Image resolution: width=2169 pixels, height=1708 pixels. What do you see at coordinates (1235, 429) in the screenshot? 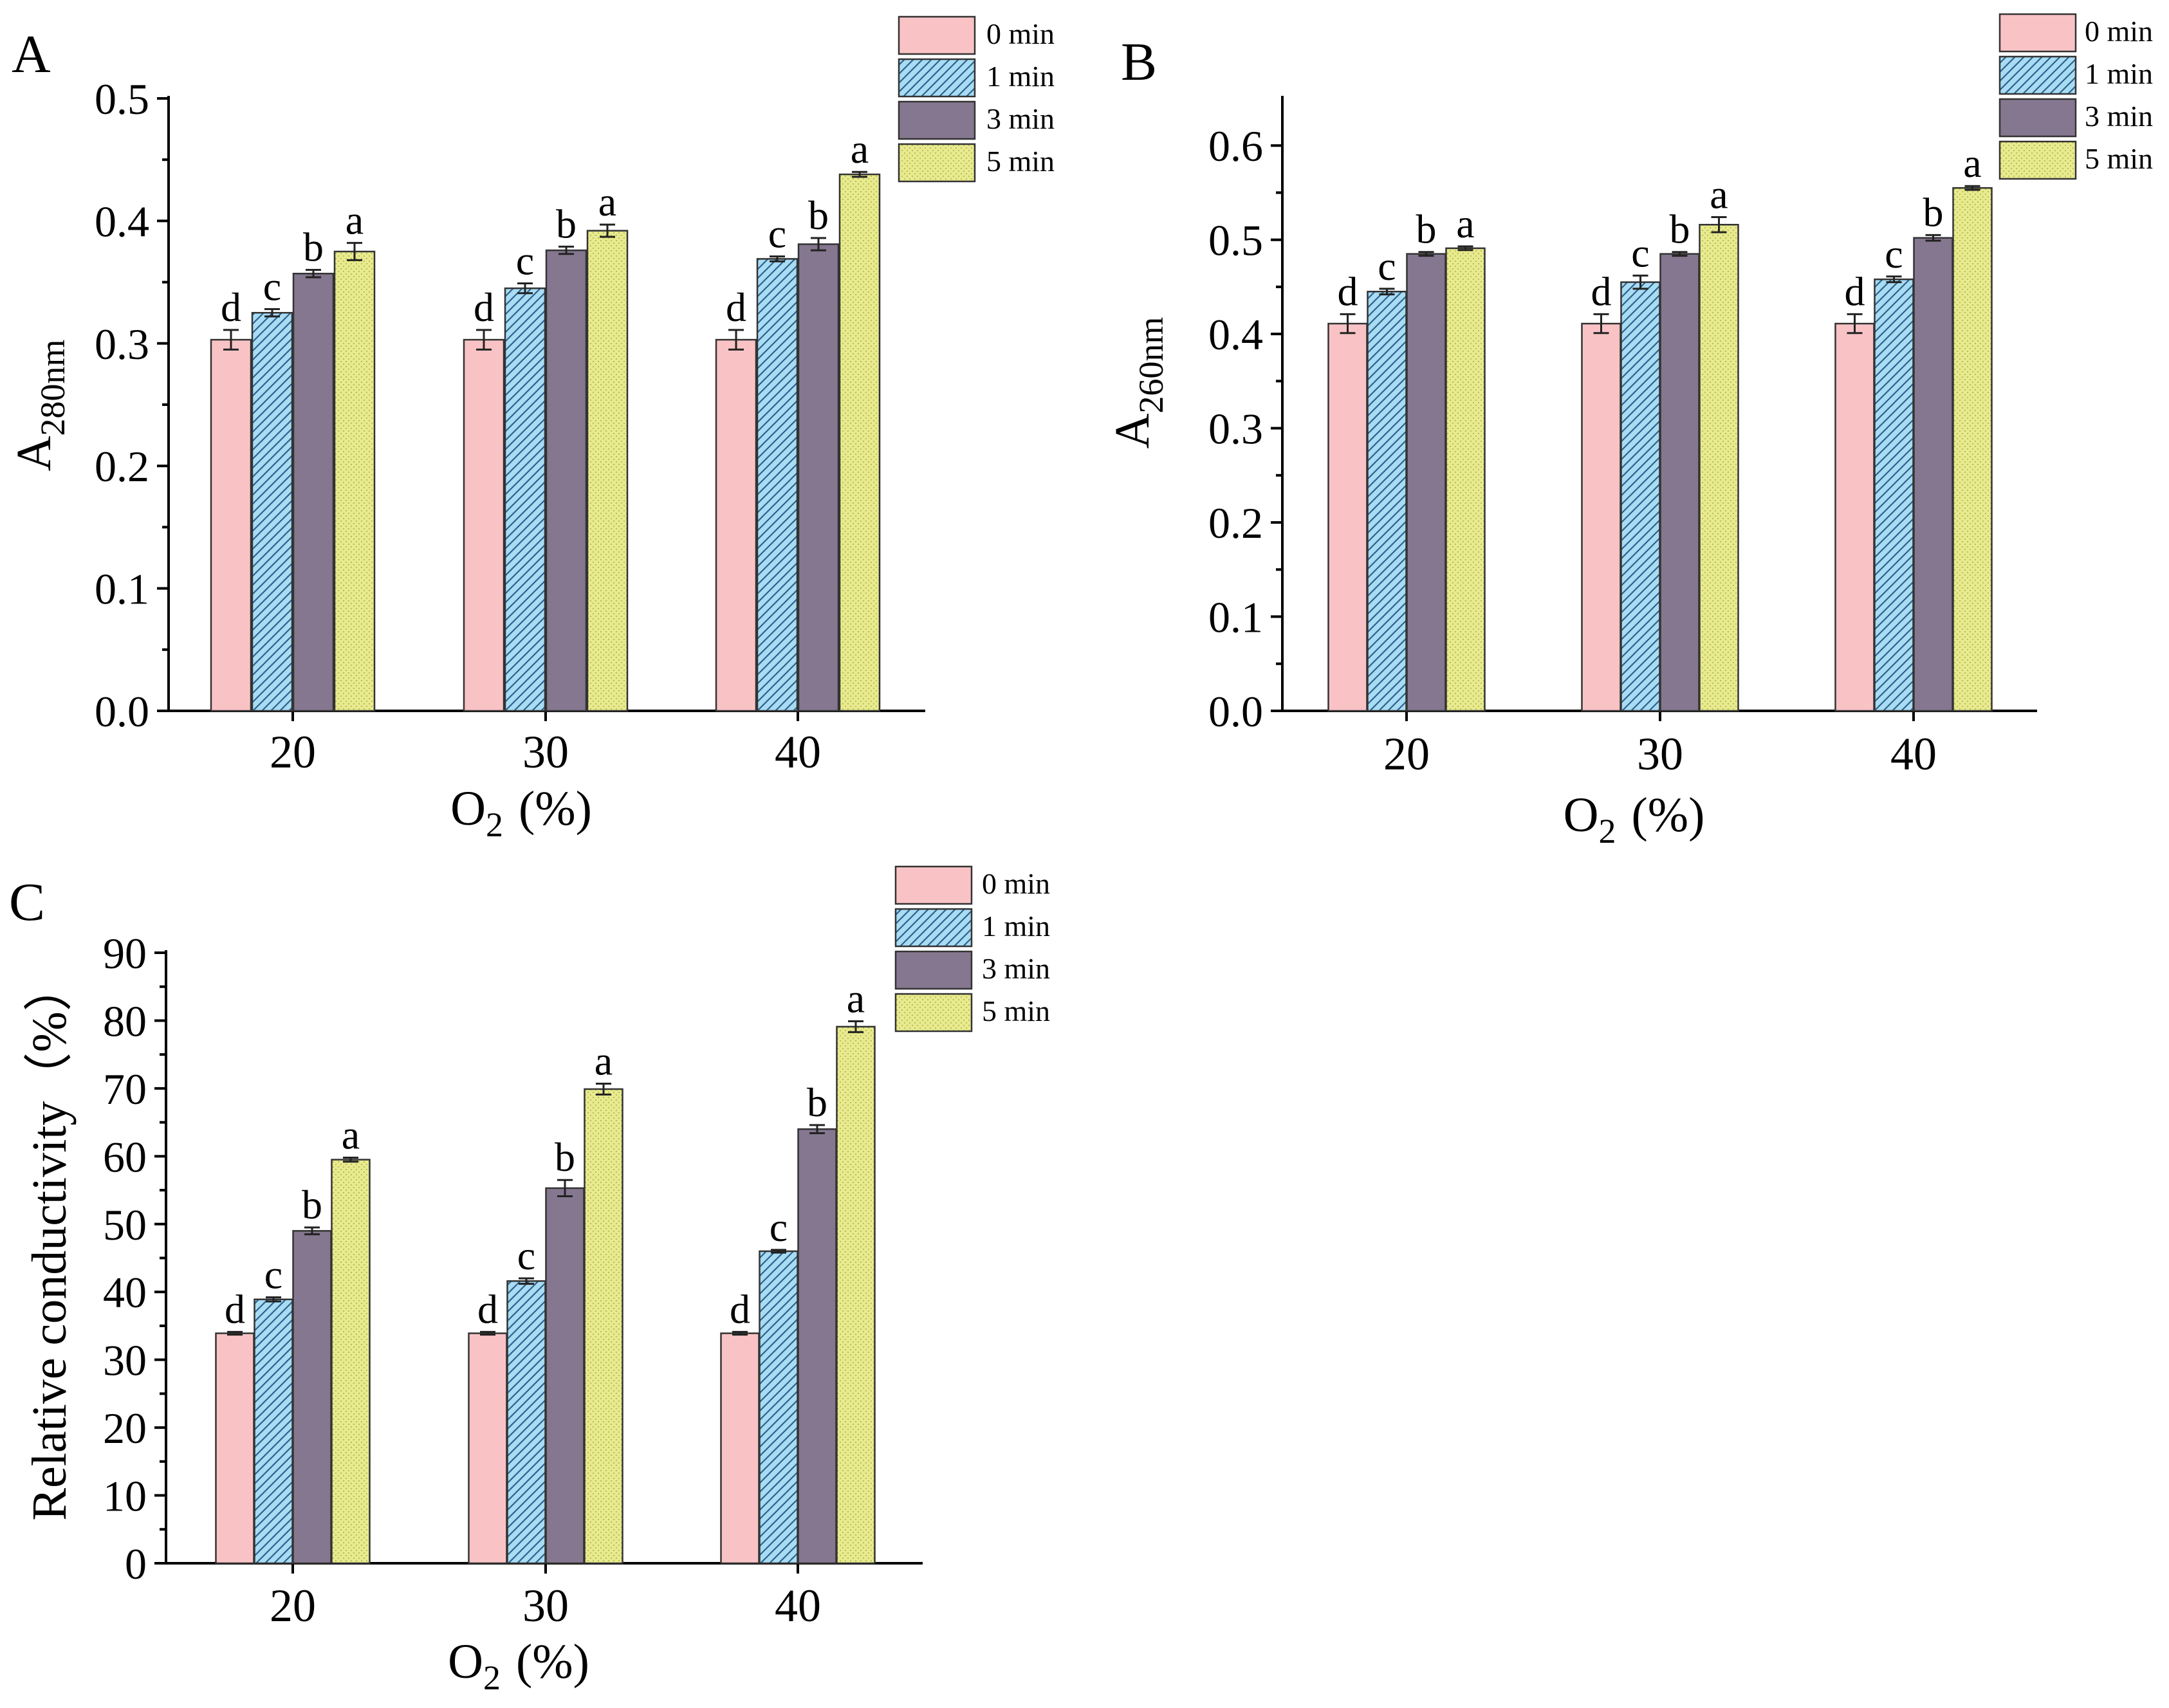
I see `panel-b-y-tick-label: 0.3` at bounding box center [1235, 429].